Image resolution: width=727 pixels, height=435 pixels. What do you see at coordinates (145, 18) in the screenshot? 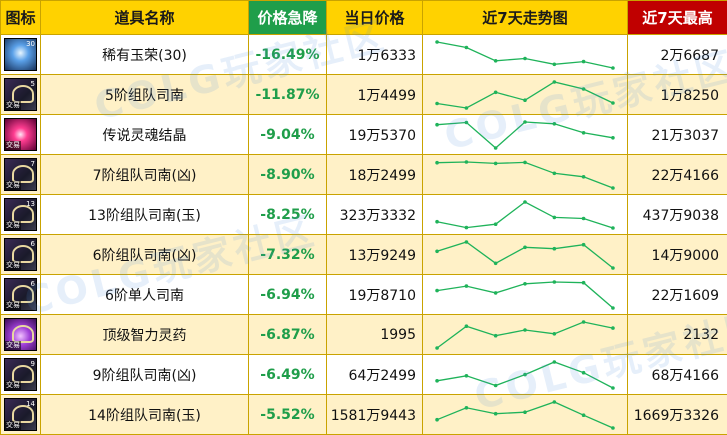
I see `header-item-name: 道具名称` at bounding box center [145, 18].